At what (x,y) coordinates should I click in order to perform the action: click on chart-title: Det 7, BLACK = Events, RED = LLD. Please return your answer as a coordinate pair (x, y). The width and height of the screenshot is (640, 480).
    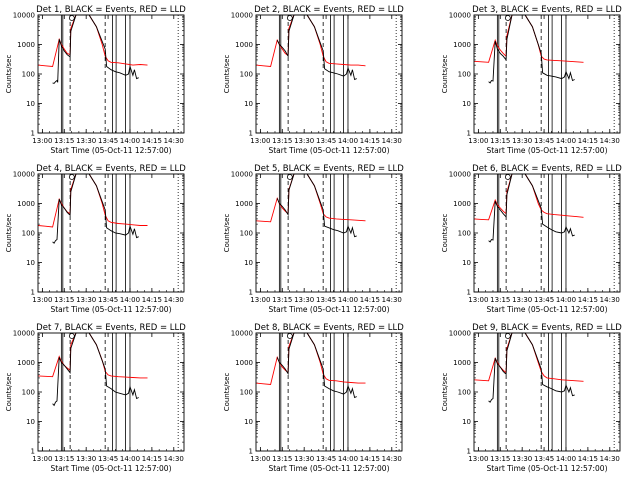
    Looking at the image, I should click on (111, 328).